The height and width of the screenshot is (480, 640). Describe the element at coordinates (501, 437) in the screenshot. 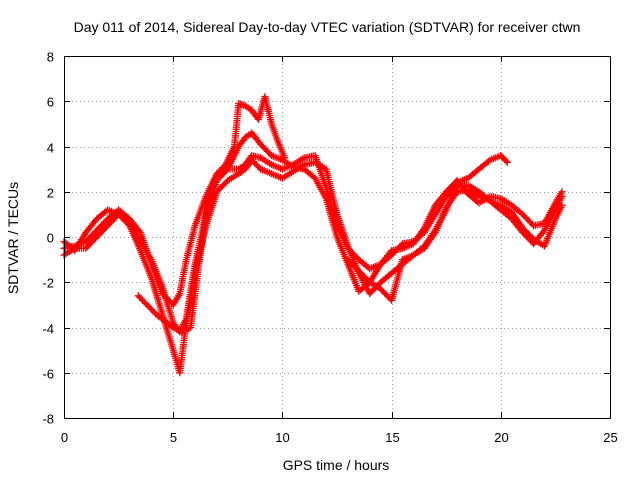

I see `x-tick-label: 20` at that location.